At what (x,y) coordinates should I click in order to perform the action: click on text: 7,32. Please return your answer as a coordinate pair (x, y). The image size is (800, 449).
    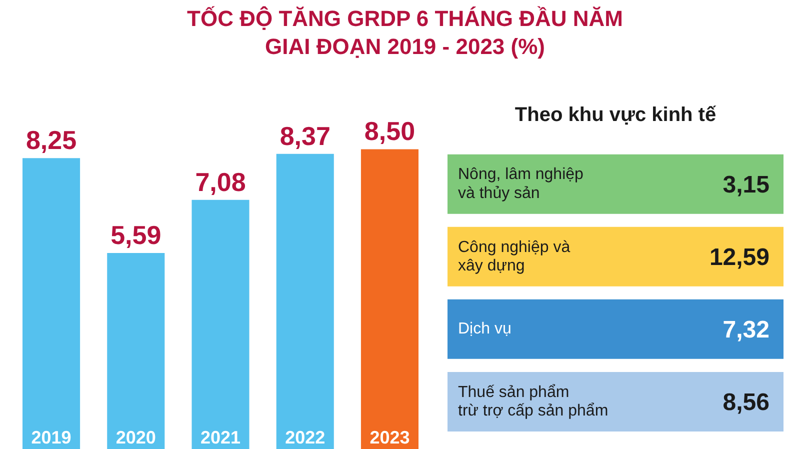
    Looking at the image, I should click on (746, 330).